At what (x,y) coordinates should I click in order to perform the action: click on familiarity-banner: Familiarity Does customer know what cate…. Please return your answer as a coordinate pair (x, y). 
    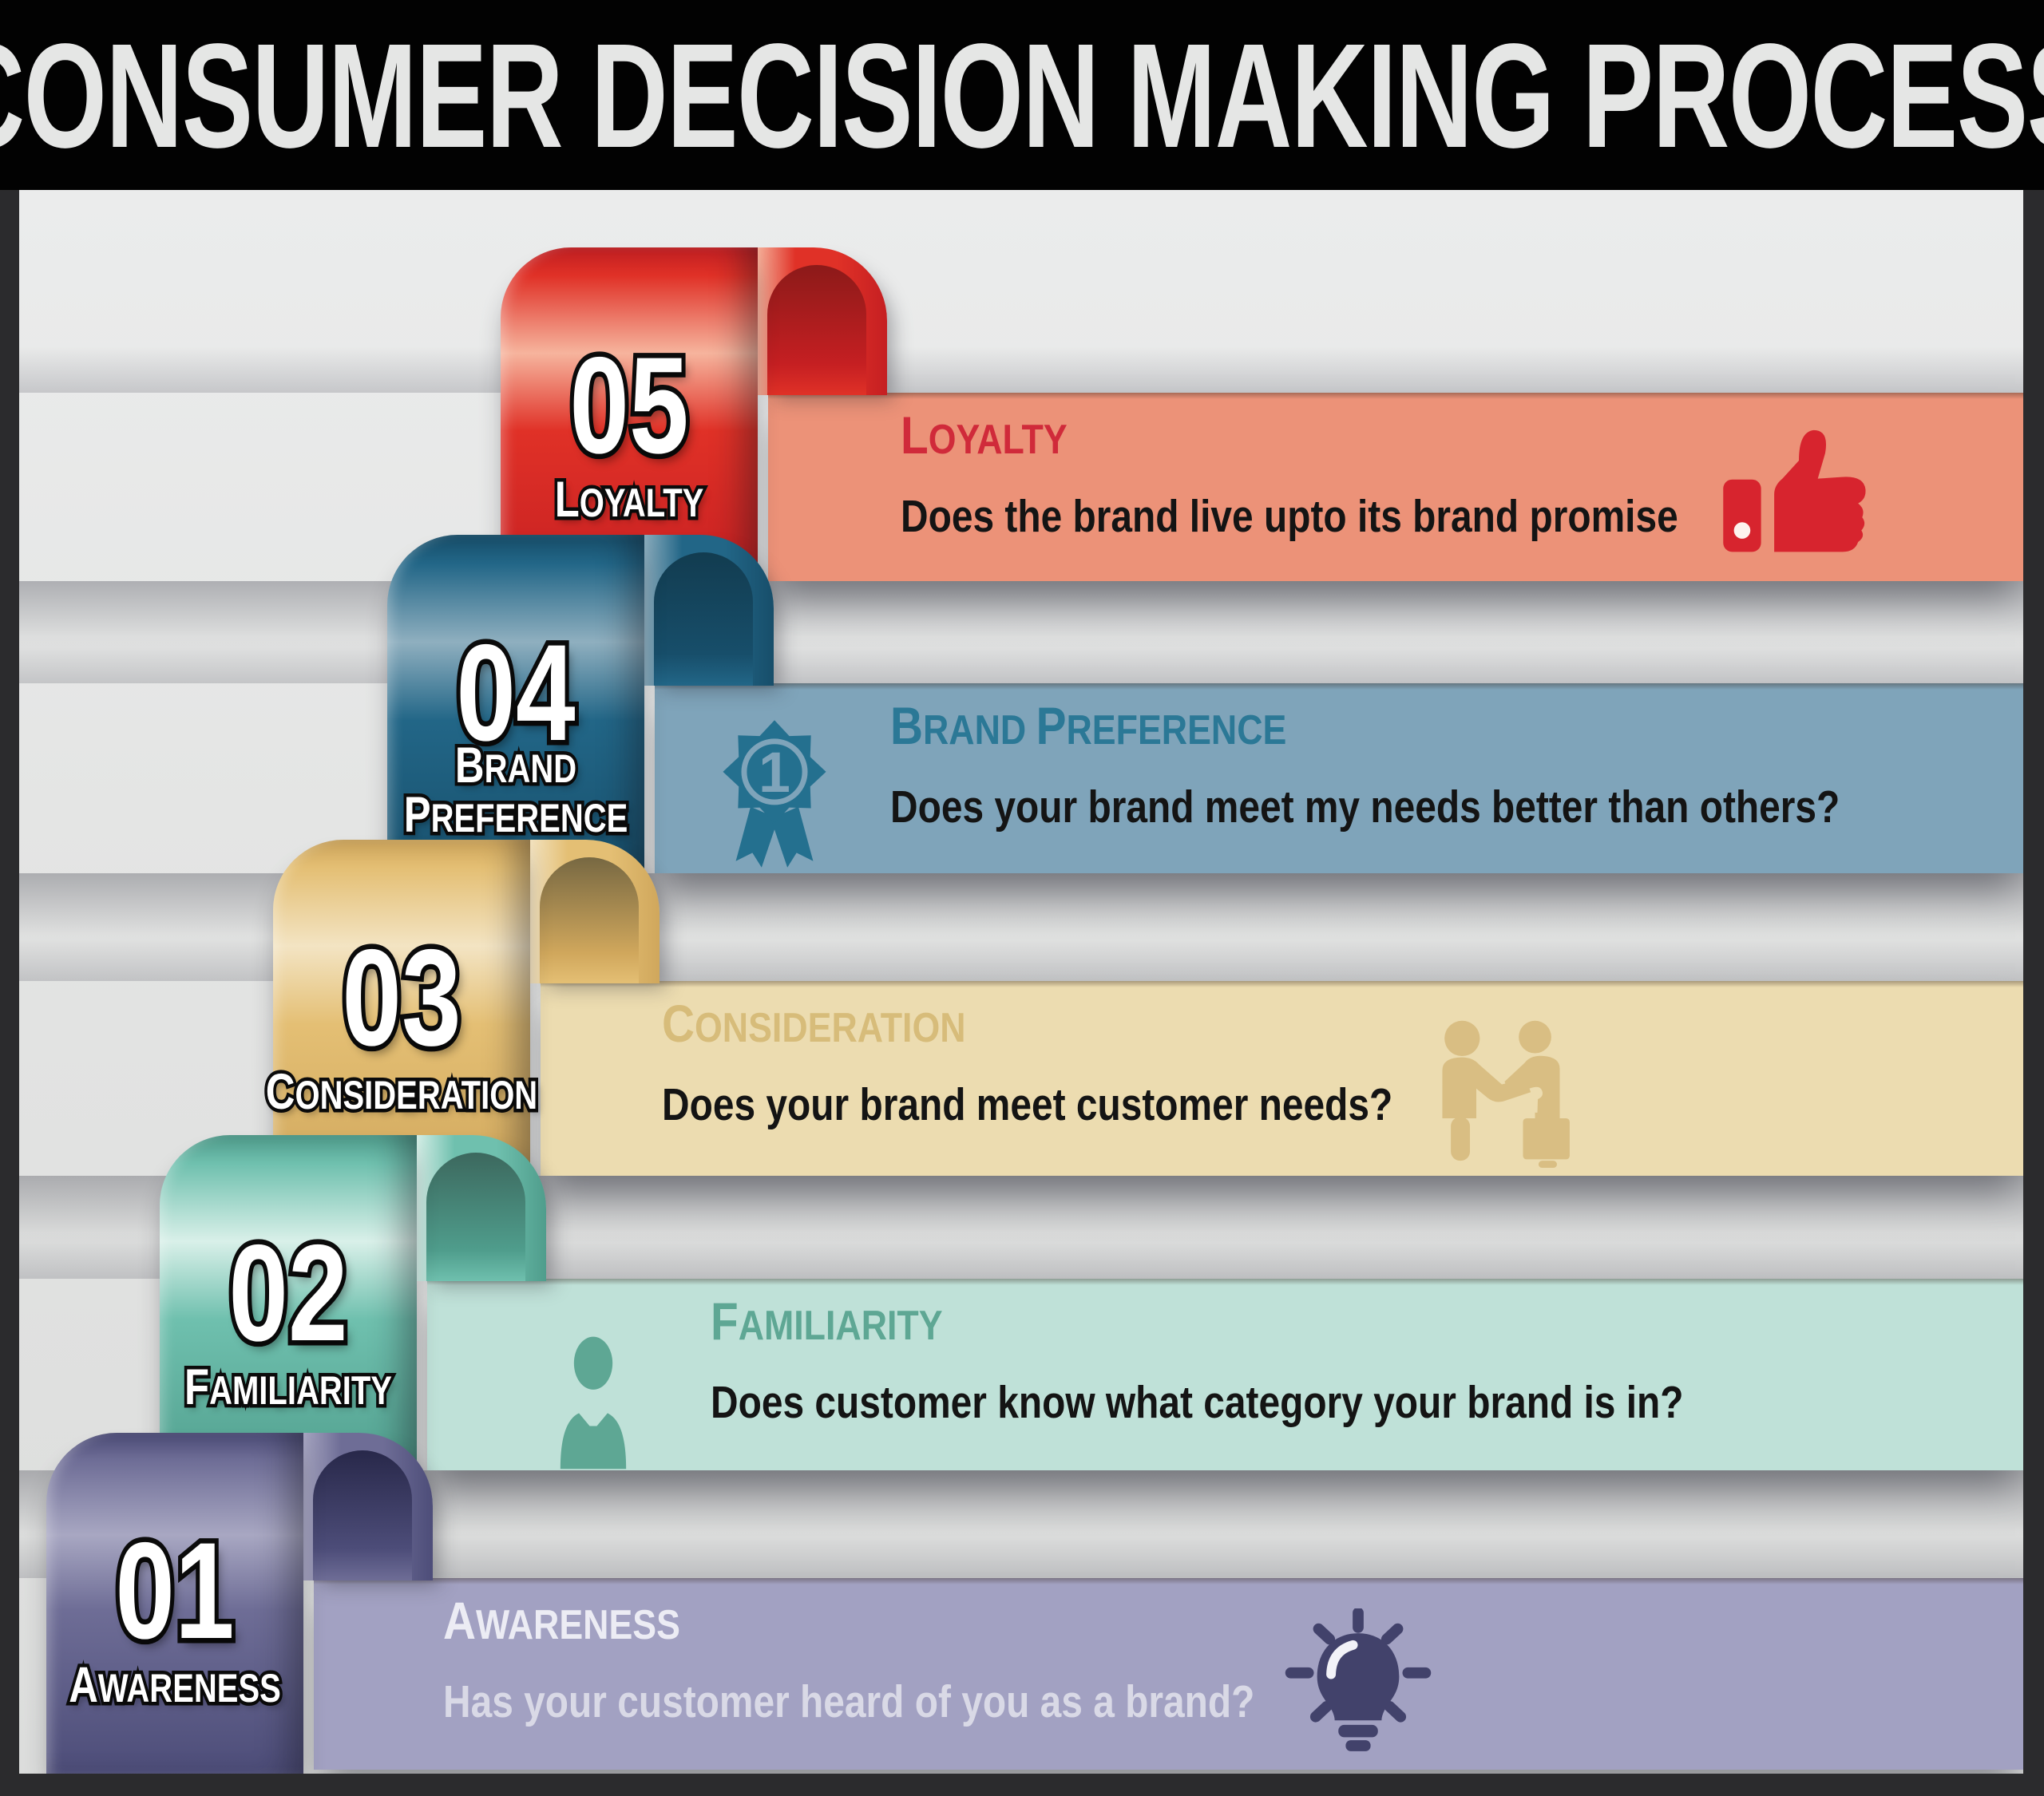
    Looking at the image, I should click on (1225, 1374).